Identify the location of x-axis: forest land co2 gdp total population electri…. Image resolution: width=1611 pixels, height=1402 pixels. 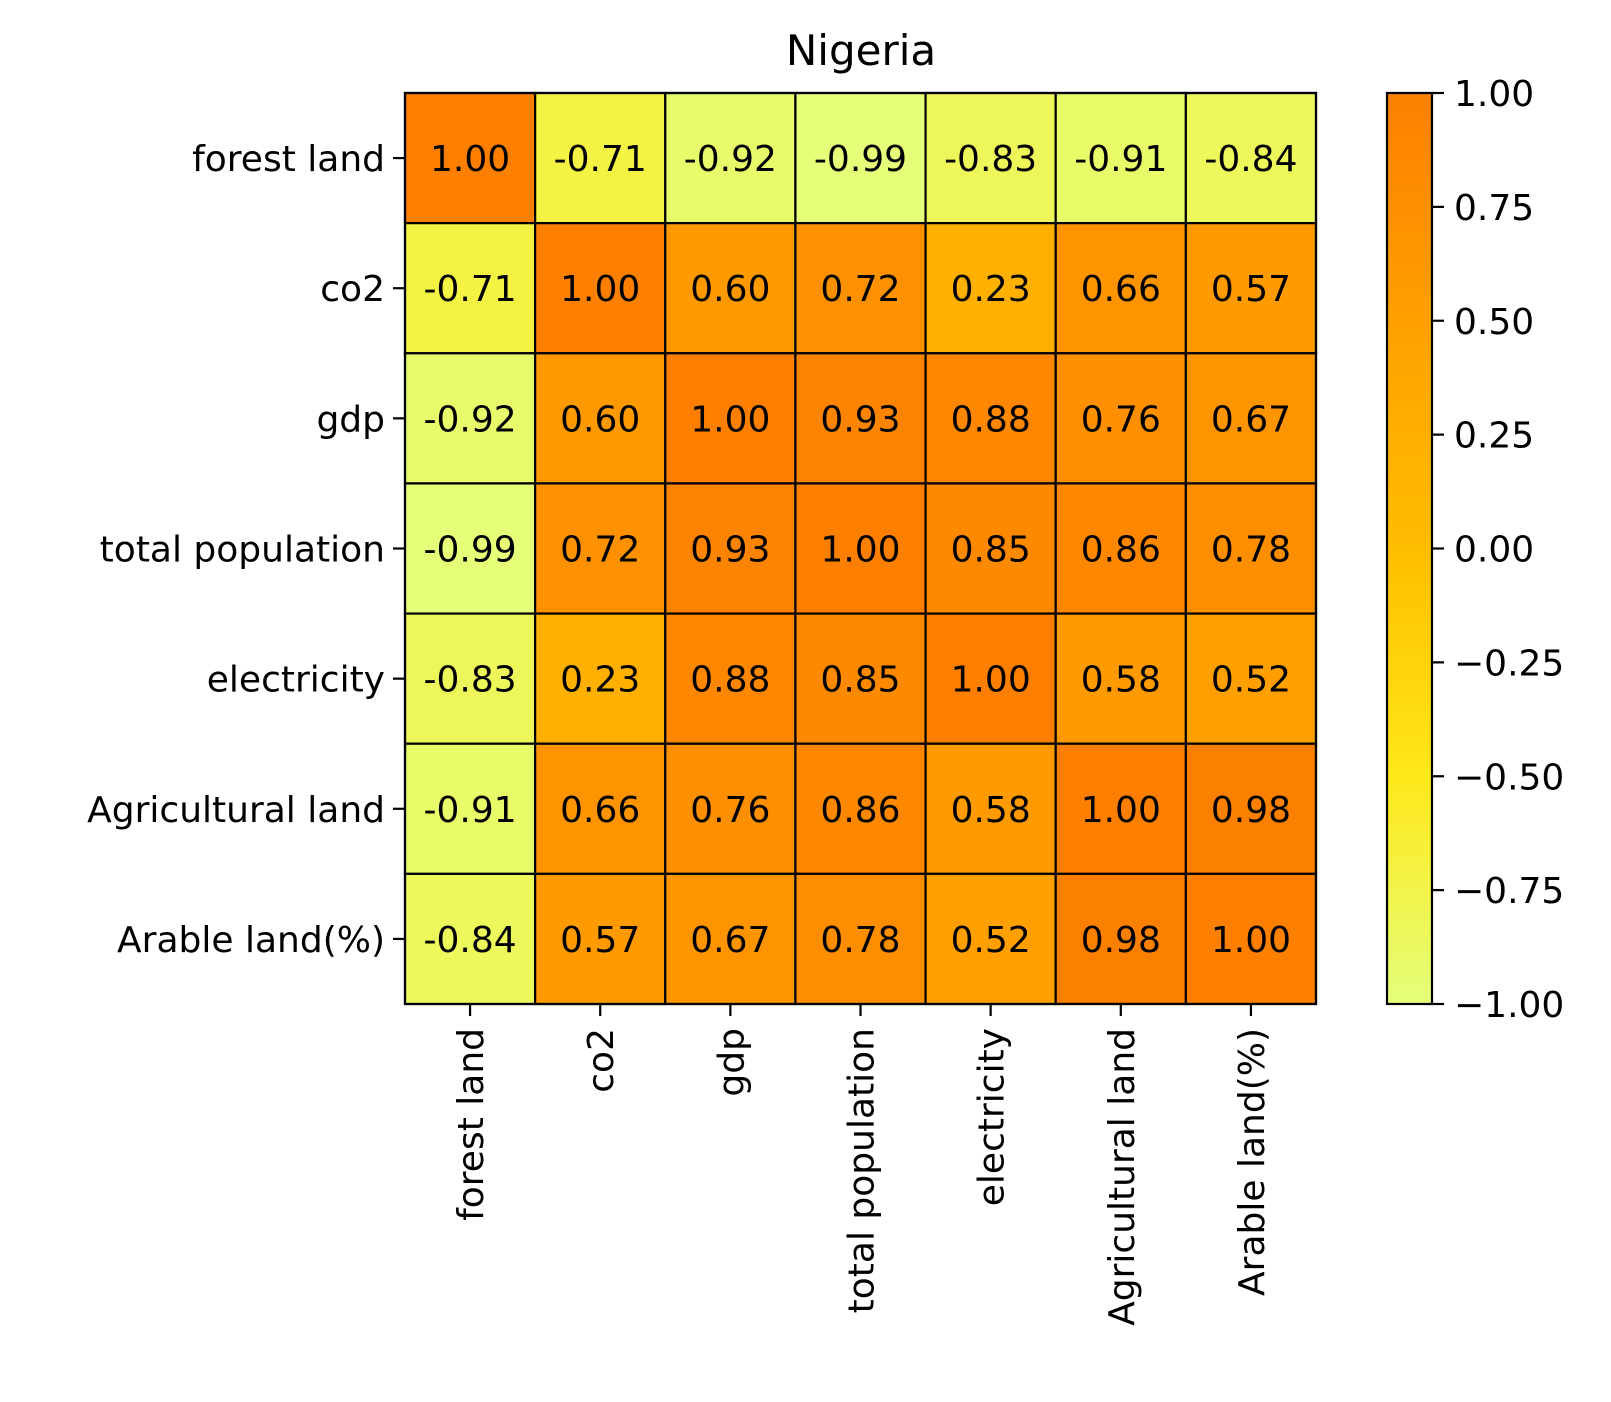
(862, 1165).